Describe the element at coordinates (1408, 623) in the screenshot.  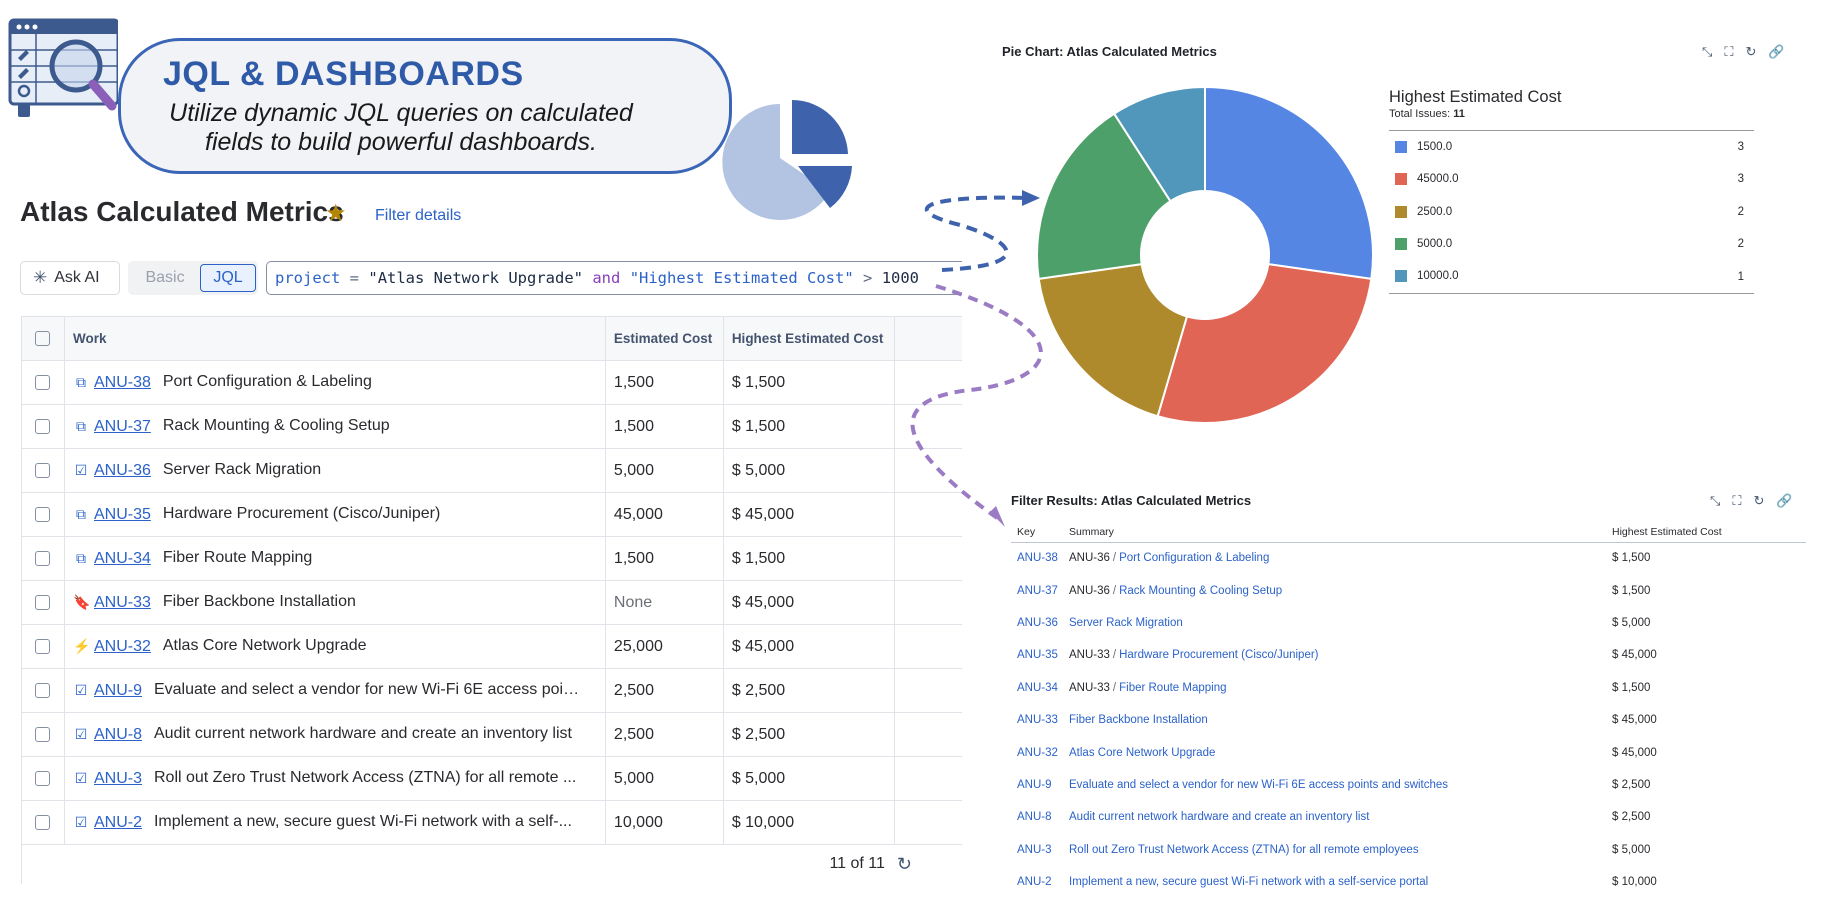
I see `table-row: ANU-36 Server Rack Migration $ 5,000` at that location.